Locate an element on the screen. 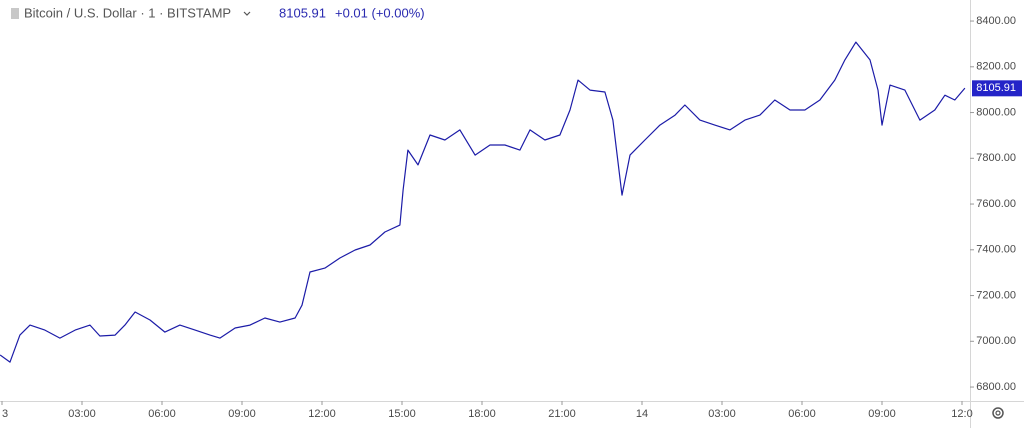  gear-center is located at coordinates (998, 413).